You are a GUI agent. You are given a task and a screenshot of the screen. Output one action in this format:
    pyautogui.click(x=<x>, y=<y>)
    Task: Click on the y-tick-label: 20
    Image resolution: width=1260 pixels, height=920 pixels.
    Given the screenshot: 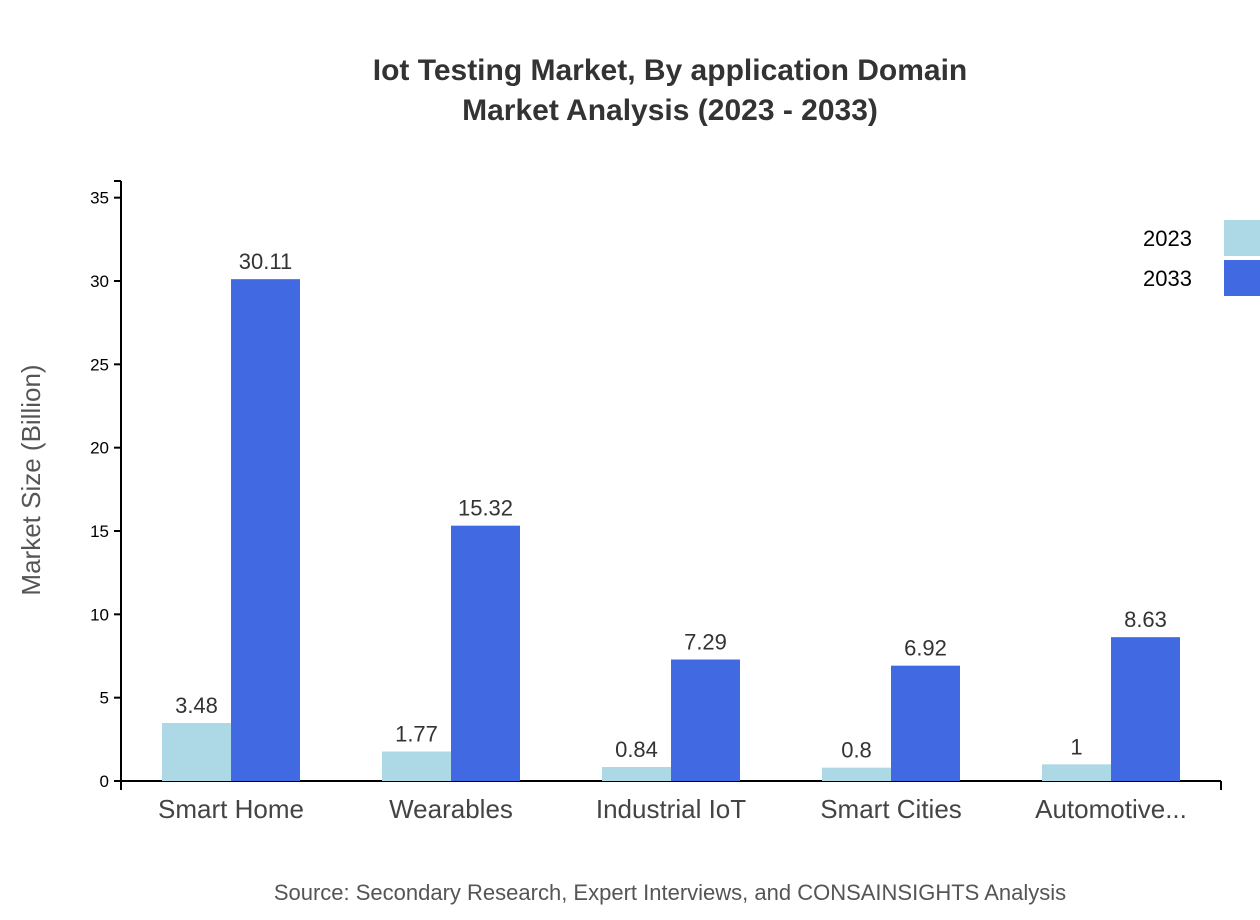 What is the action you would take?
    pyautogui.click(x=99, y=448)
    